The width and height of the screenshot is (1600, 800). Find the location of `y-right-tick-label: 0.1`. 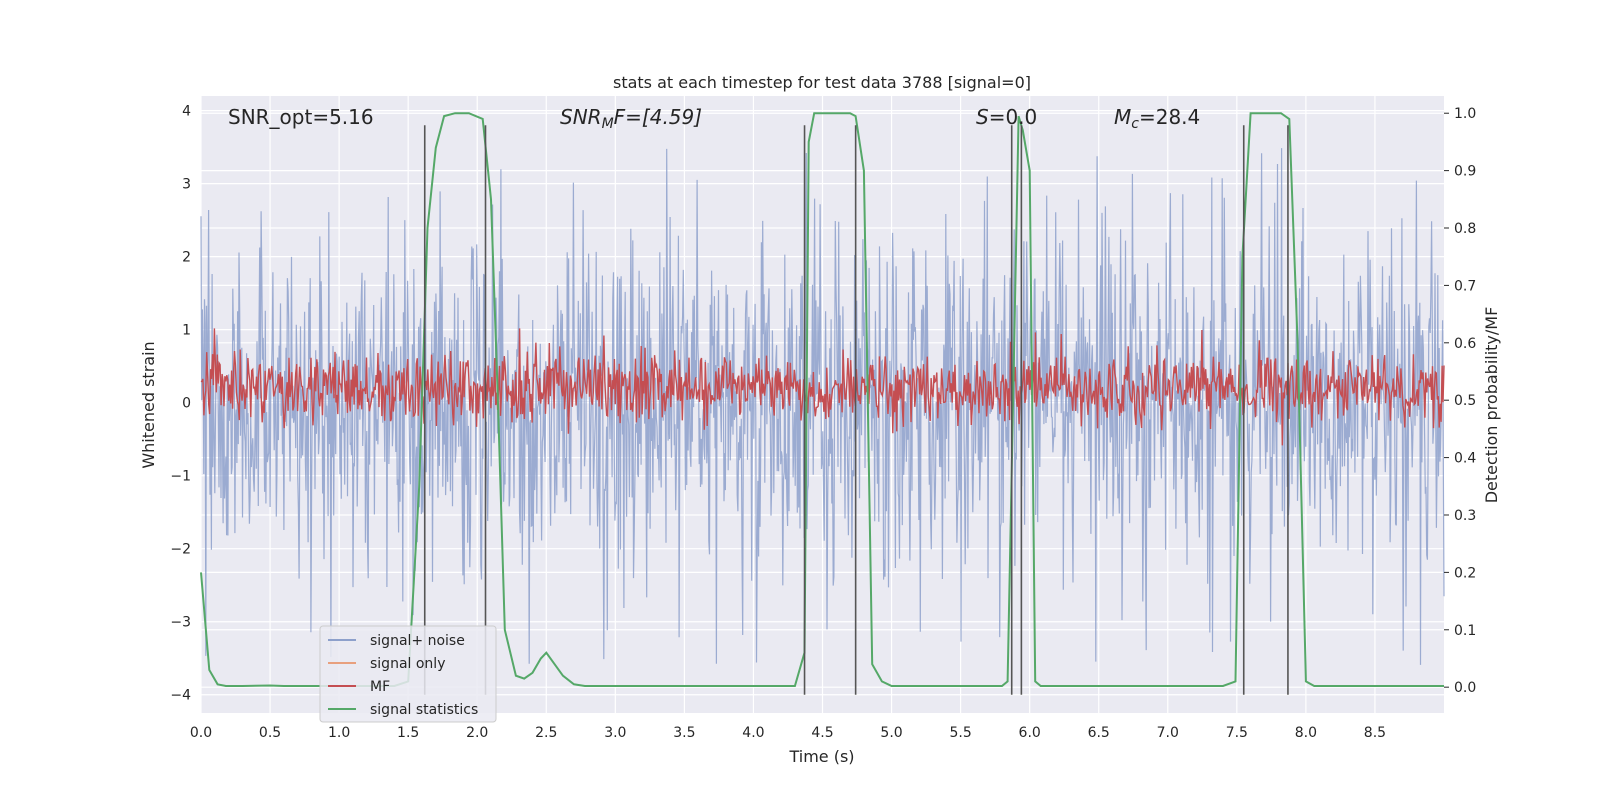

y-right-tick-label: 0.1 is located at coordinates (1465, 631).